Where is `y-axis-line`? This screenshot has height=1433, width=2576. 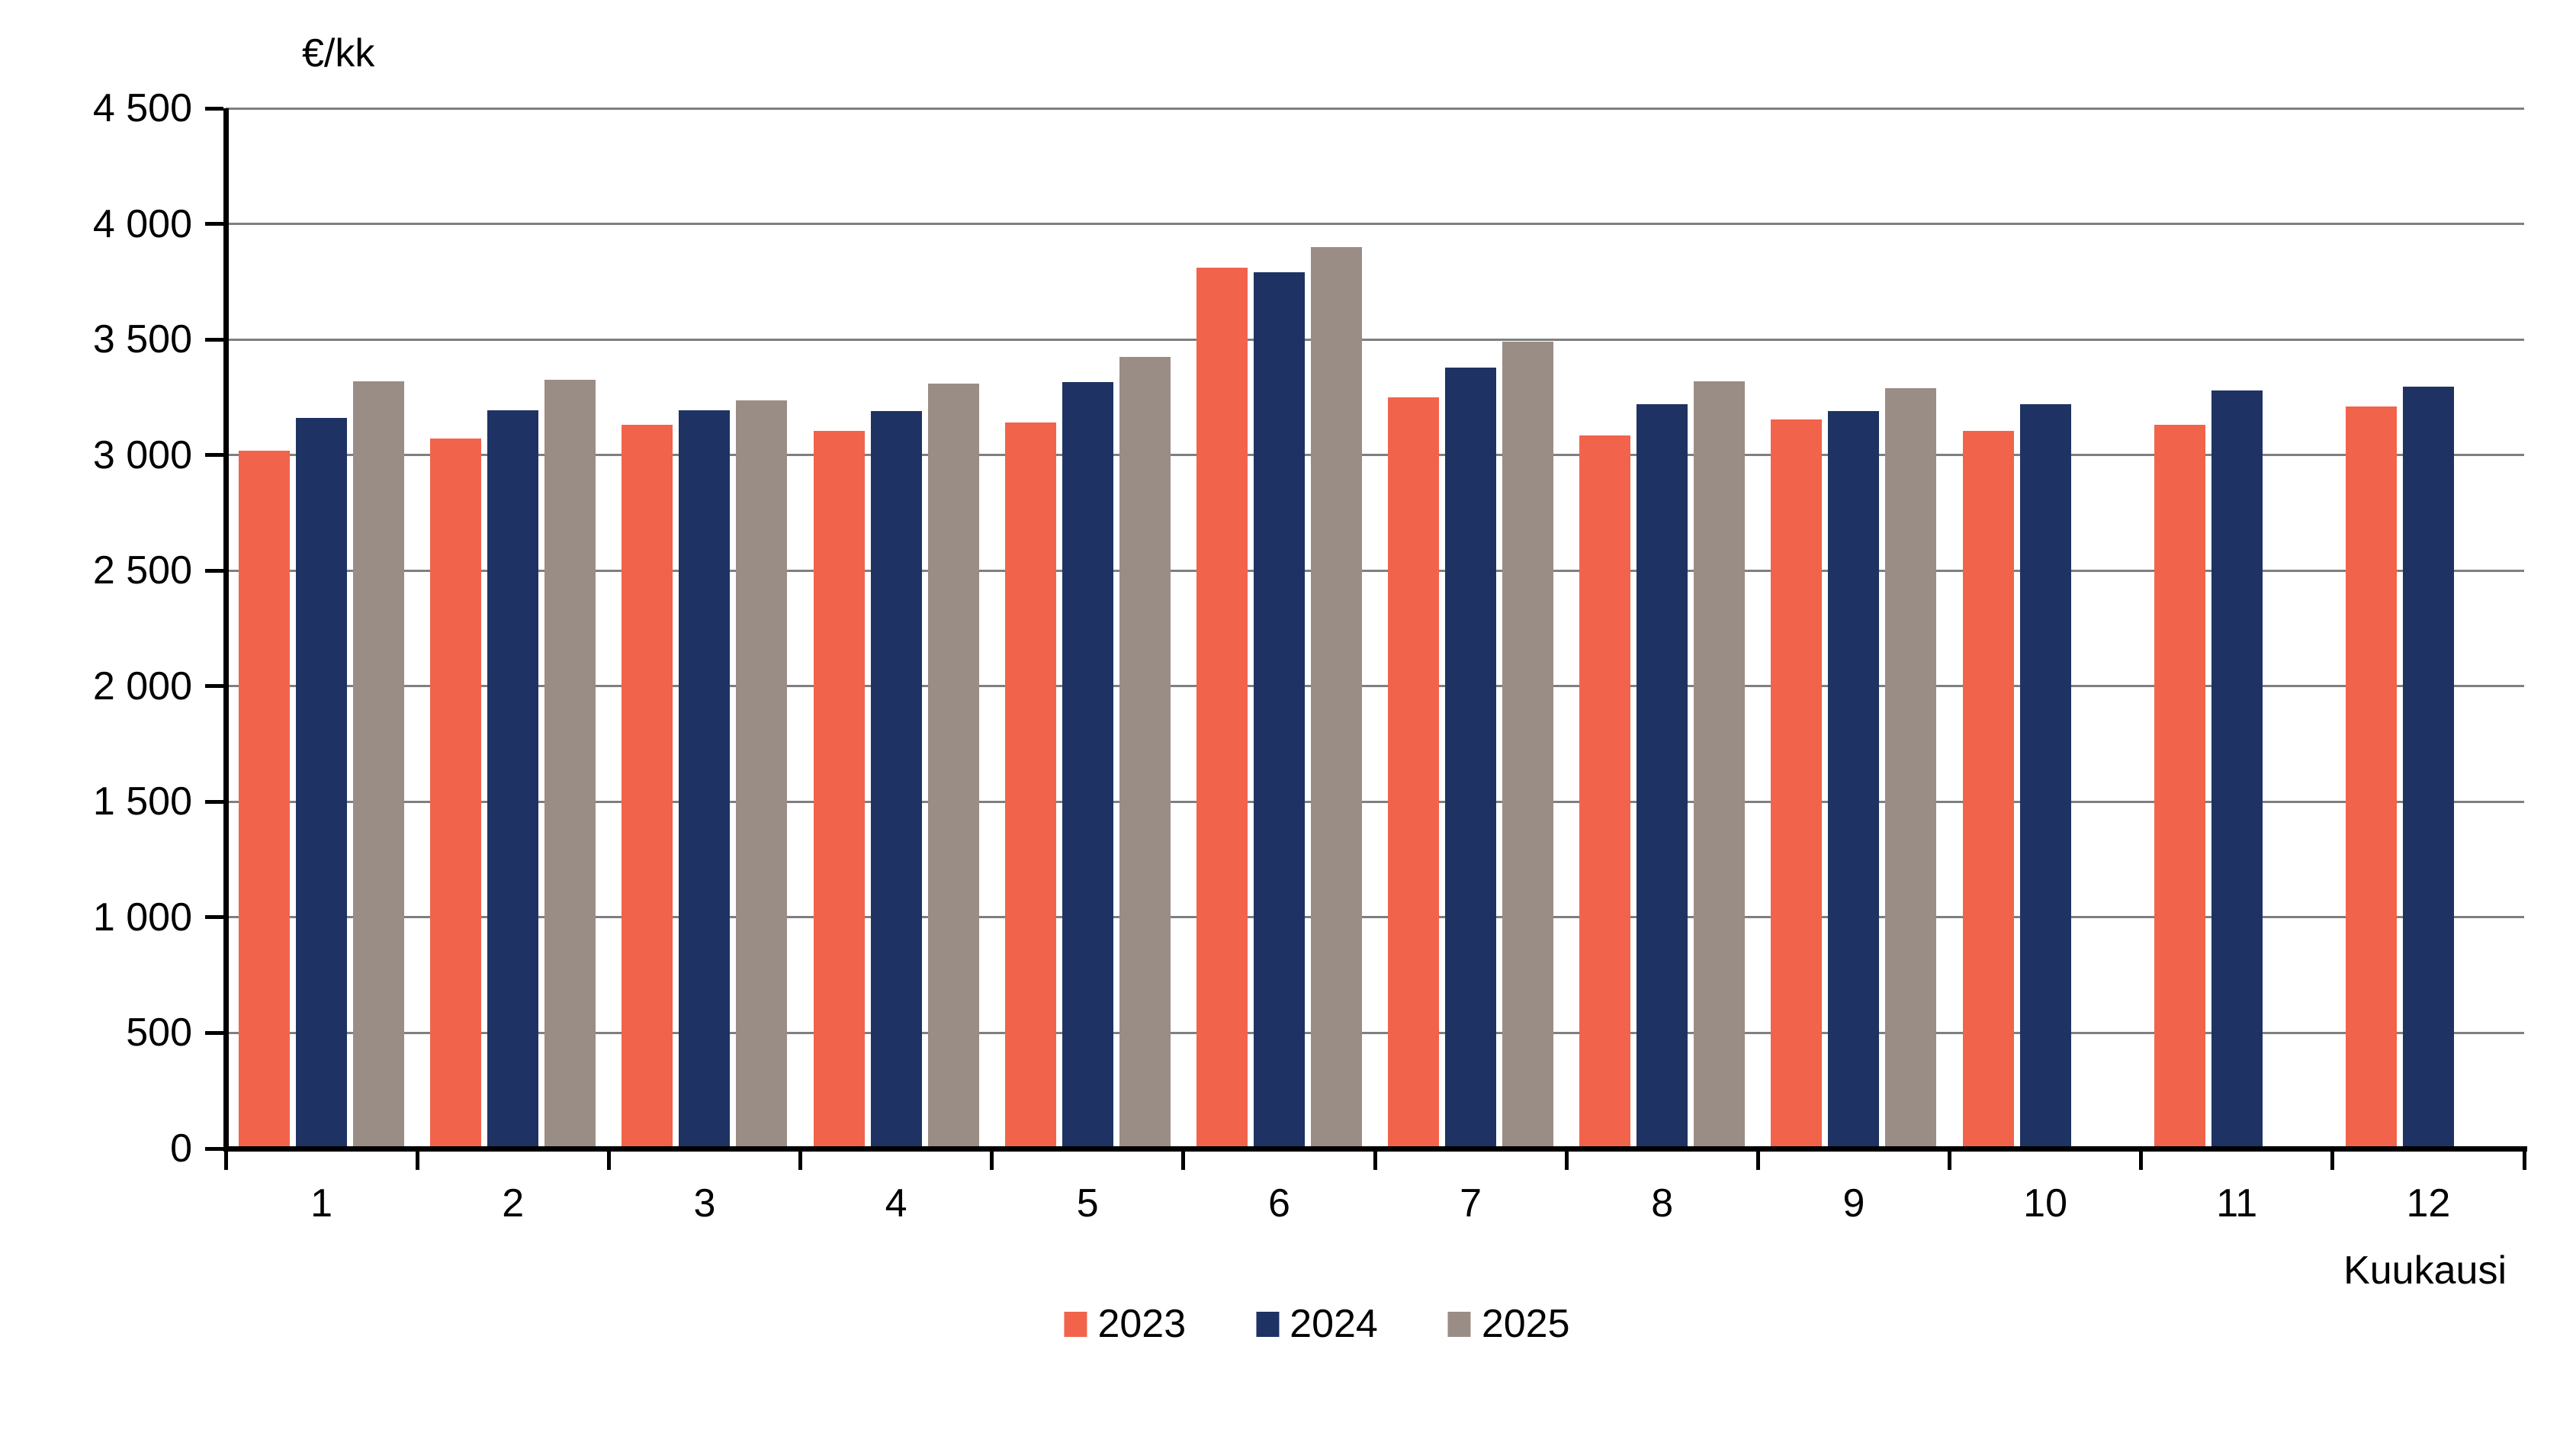
y-axis-line is located at coordinates (226, 630).